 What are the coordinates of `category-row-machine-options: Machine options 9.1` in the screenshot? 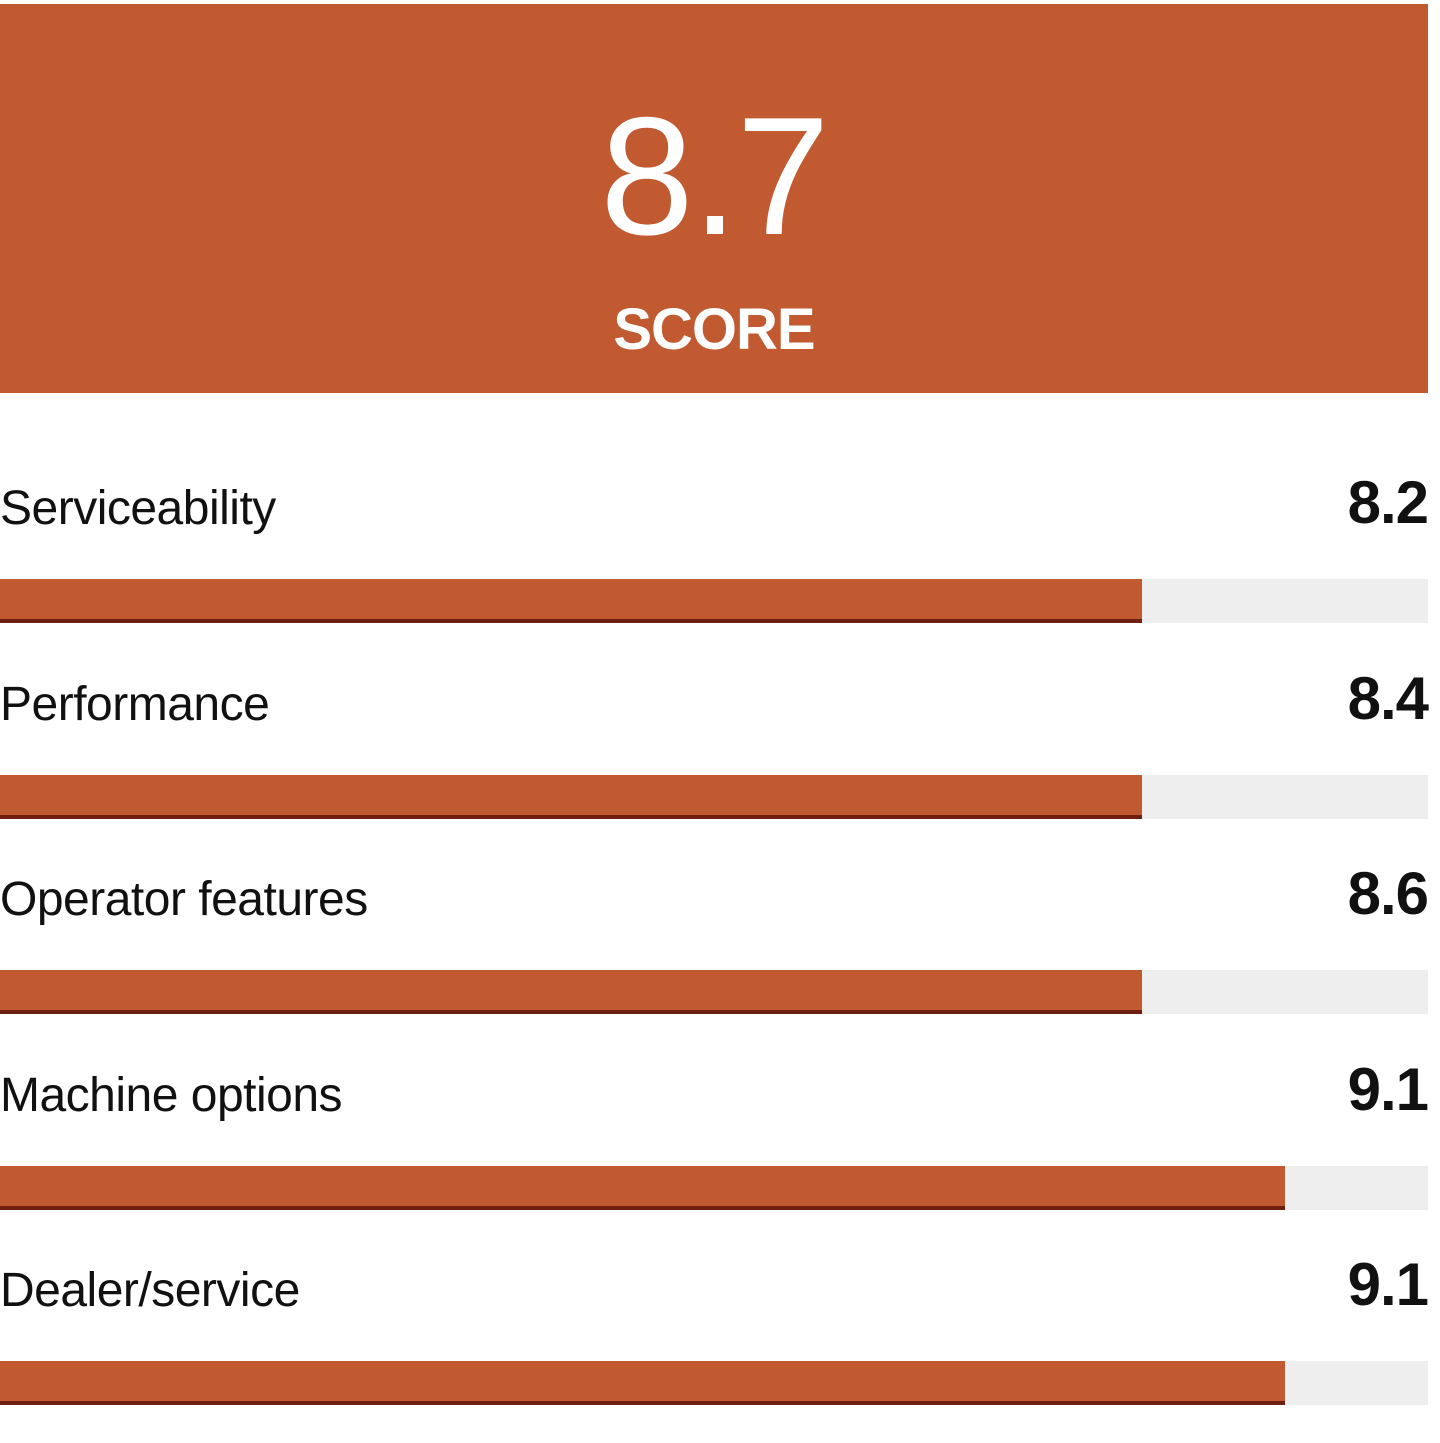 It's located at (714, 1150).